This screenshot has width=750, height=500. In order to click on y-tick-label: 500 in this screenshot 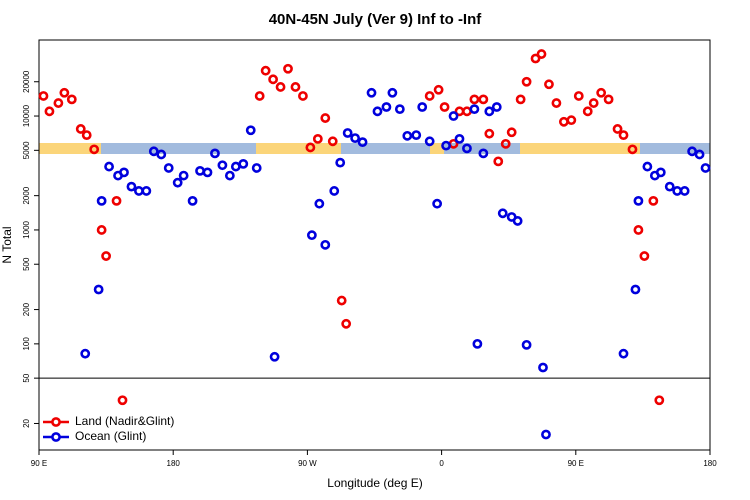, I will do `click(26, 264)`.